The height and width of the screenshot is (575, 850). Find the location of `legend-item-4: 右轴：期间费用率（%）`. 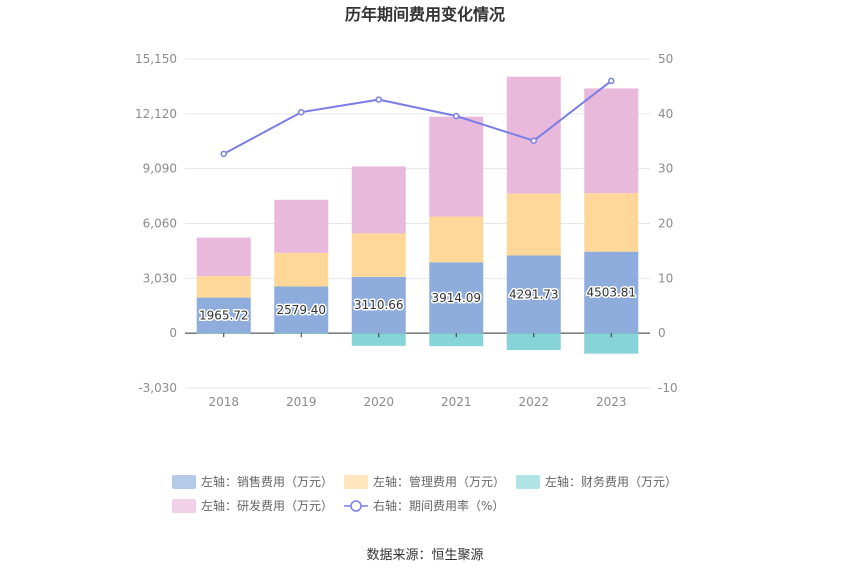

legend-item-4: 右轴：期间费用率（%） is located at coordinates (424, 505).